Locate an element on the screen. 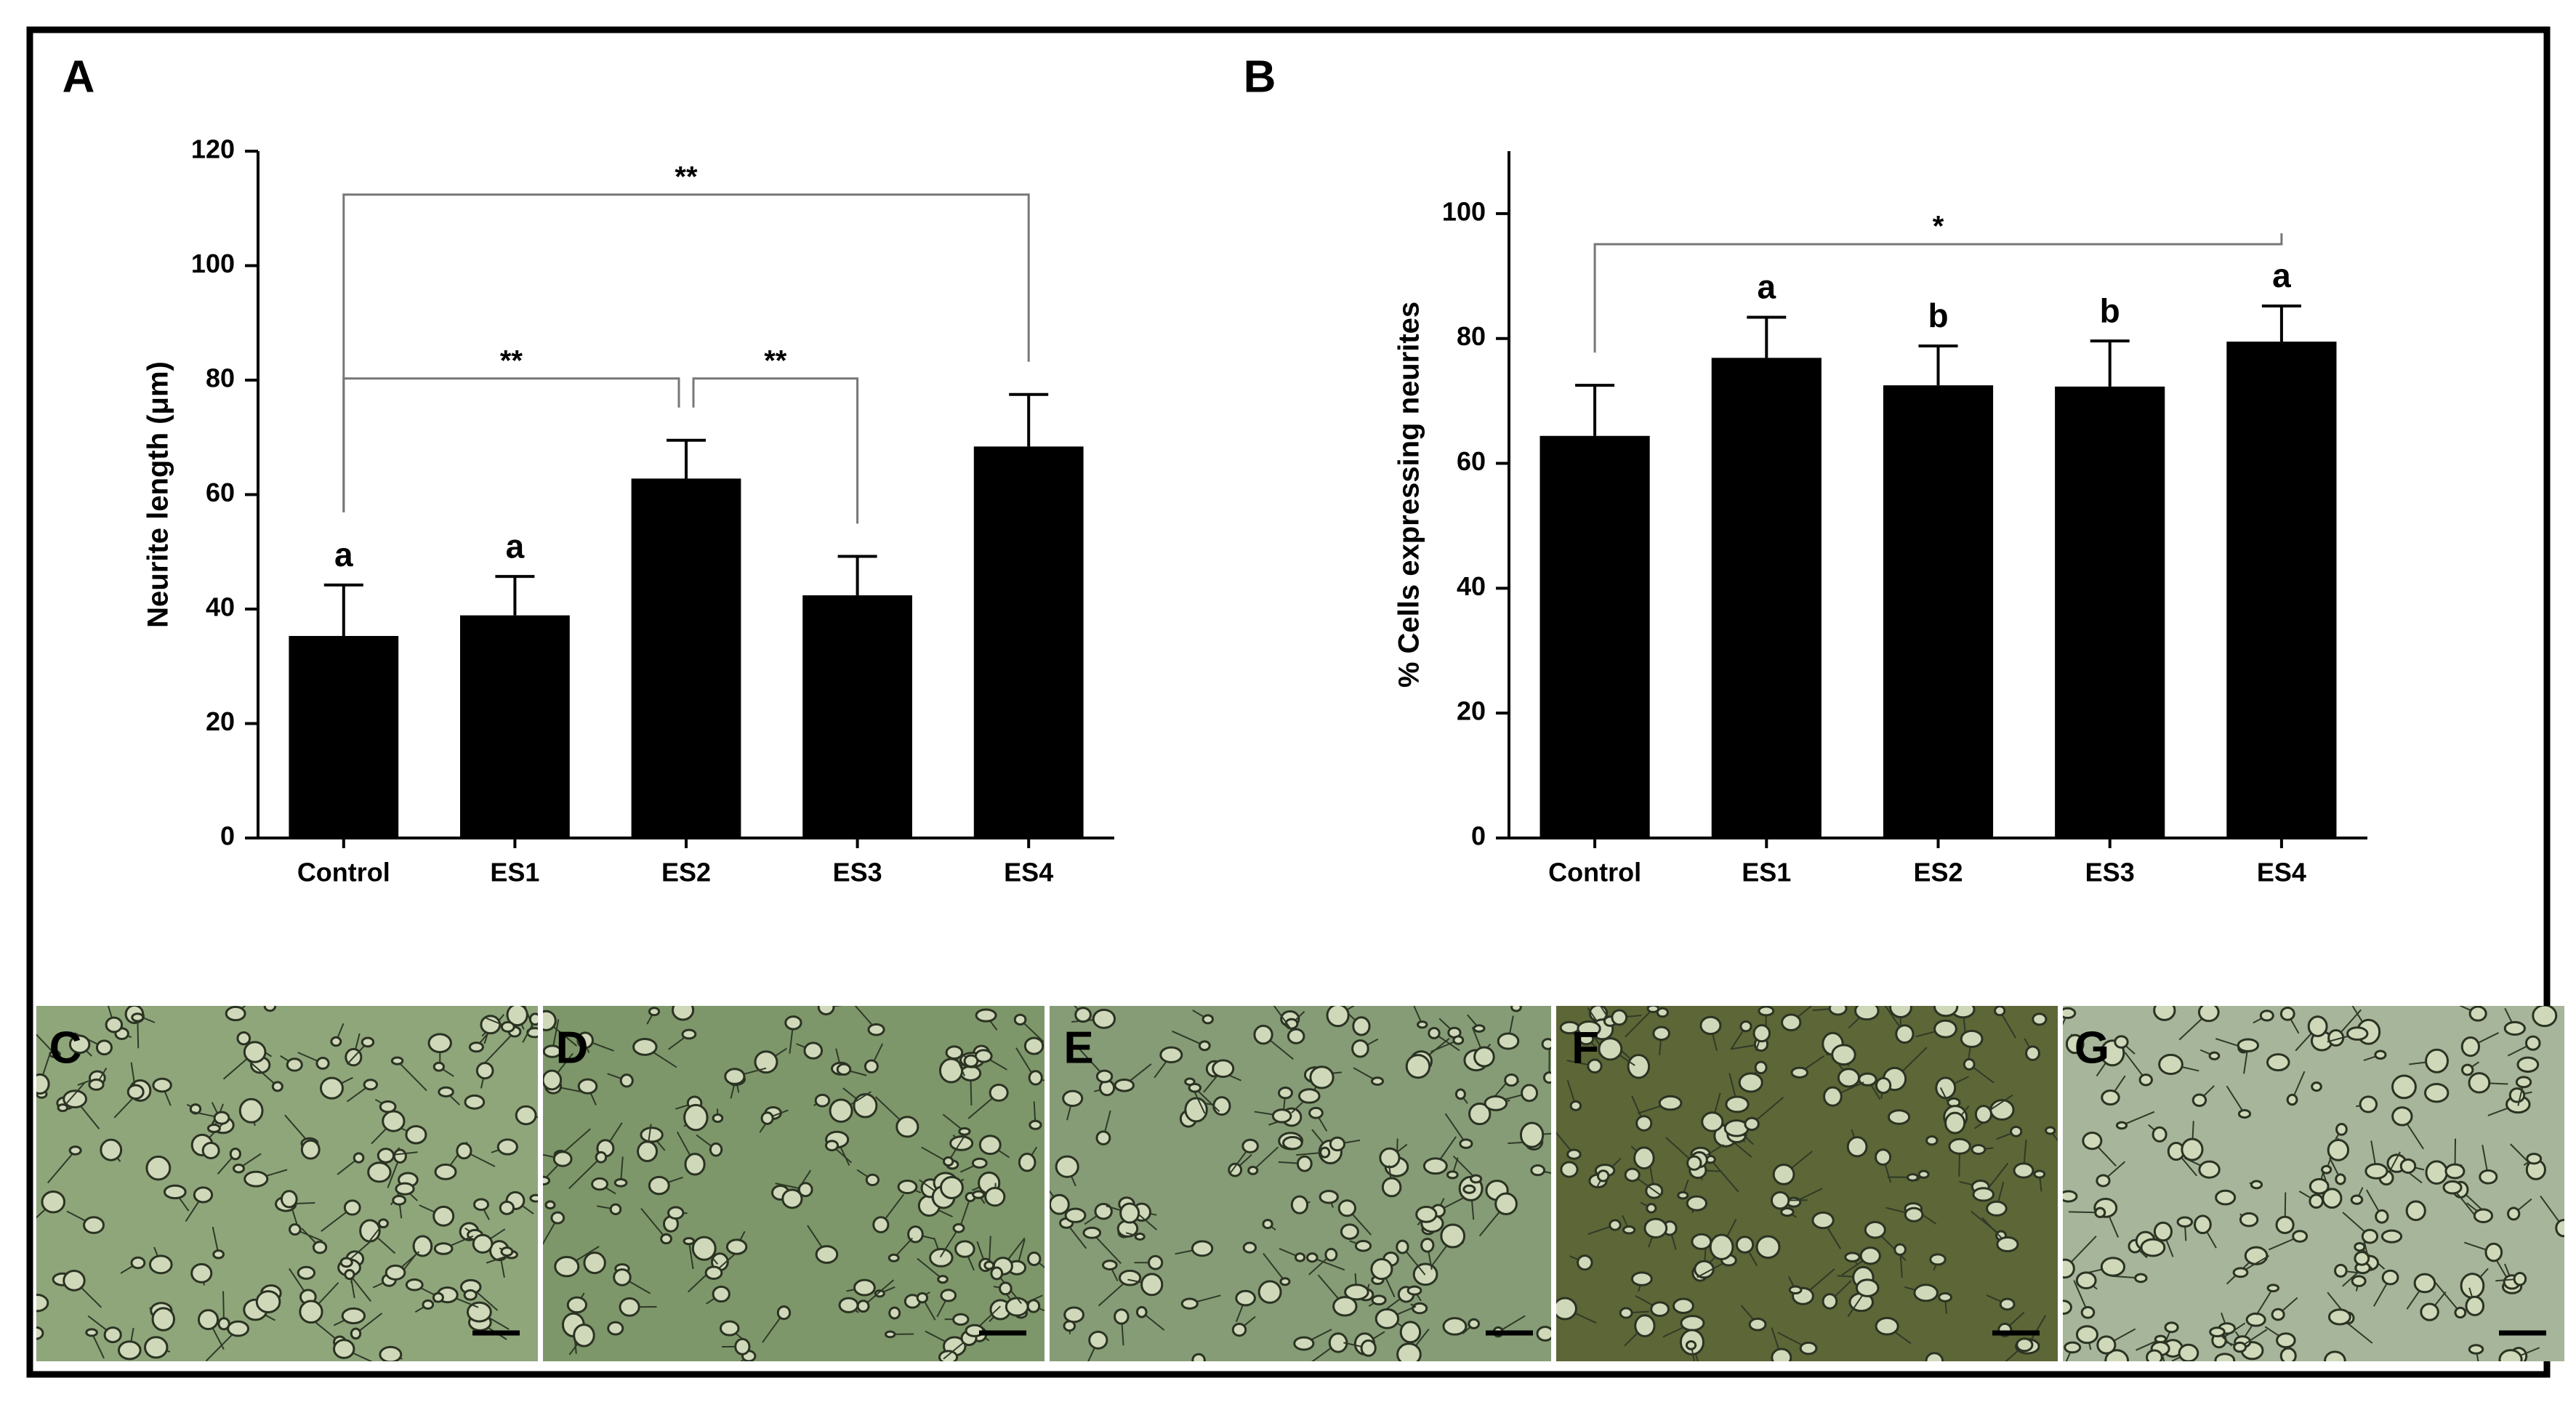 Image resolution: width=2576 pixels, height=1402 pixels. y-tick-label: 40 is located at coordinates (1471, 586).